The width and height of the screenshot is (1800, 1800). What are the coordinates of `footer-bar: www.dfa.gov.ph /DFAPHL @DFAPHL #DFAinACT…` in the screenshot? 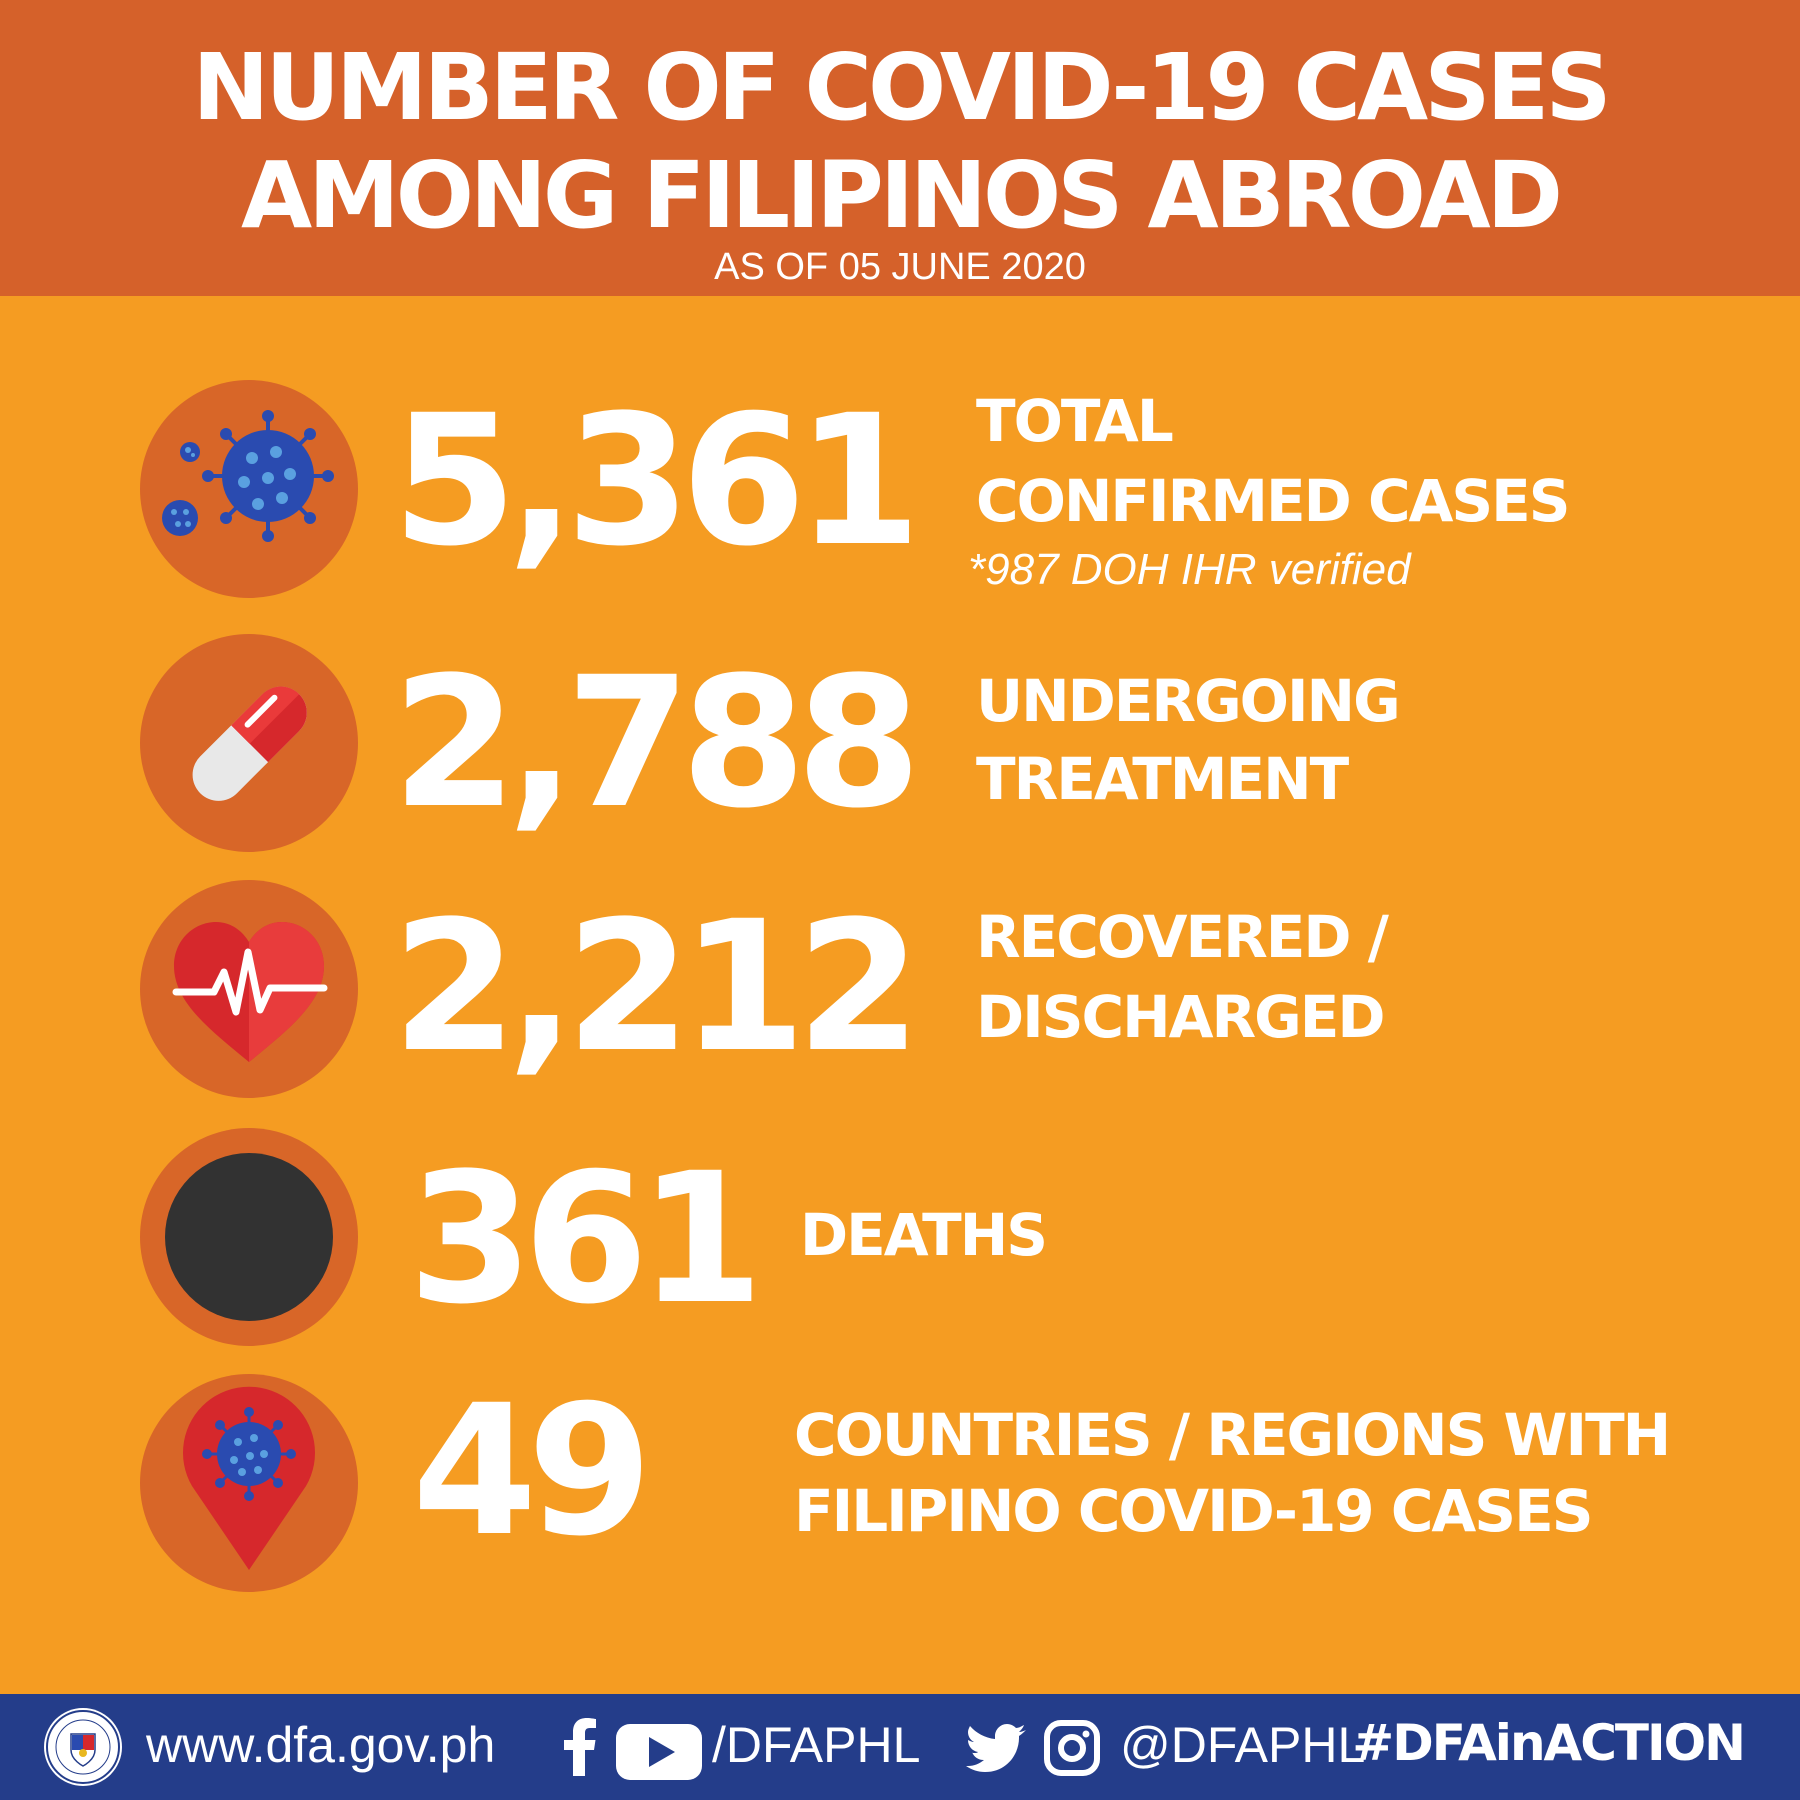 It's located at (900, 1747).